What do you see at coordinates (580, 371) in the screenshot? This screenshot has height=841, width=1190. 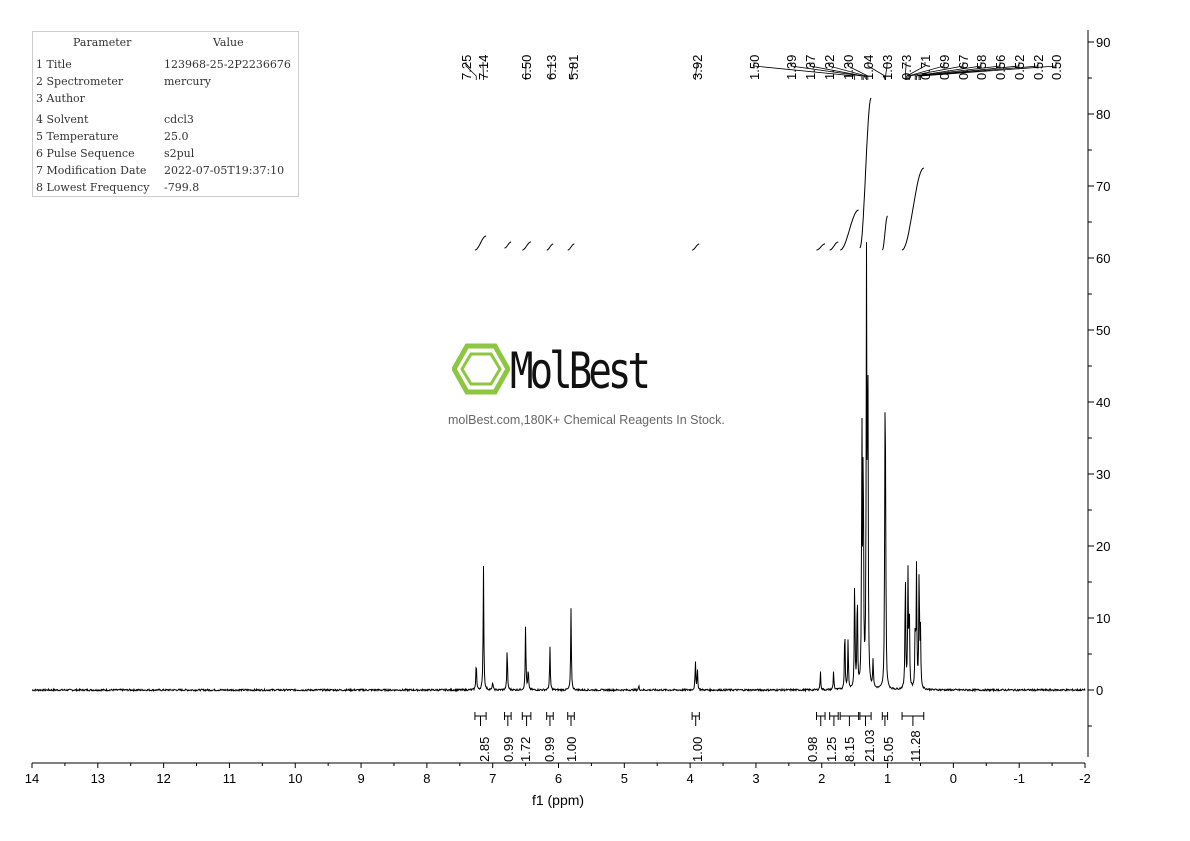 I see `watermark-brand: MolBest` at bounding box center [580, 371].